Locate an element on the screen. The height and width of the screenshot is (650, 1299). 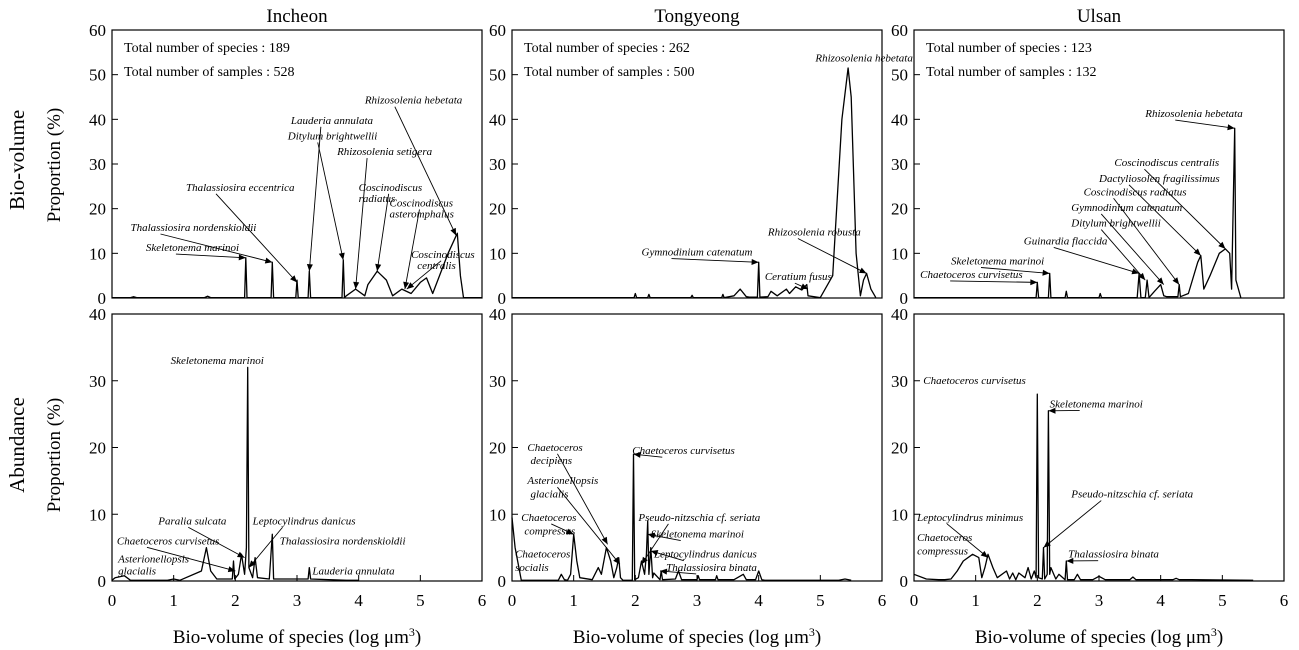
annotation-label: Dactyliosolen fragilissimus is located at coordinates (1159, 179).